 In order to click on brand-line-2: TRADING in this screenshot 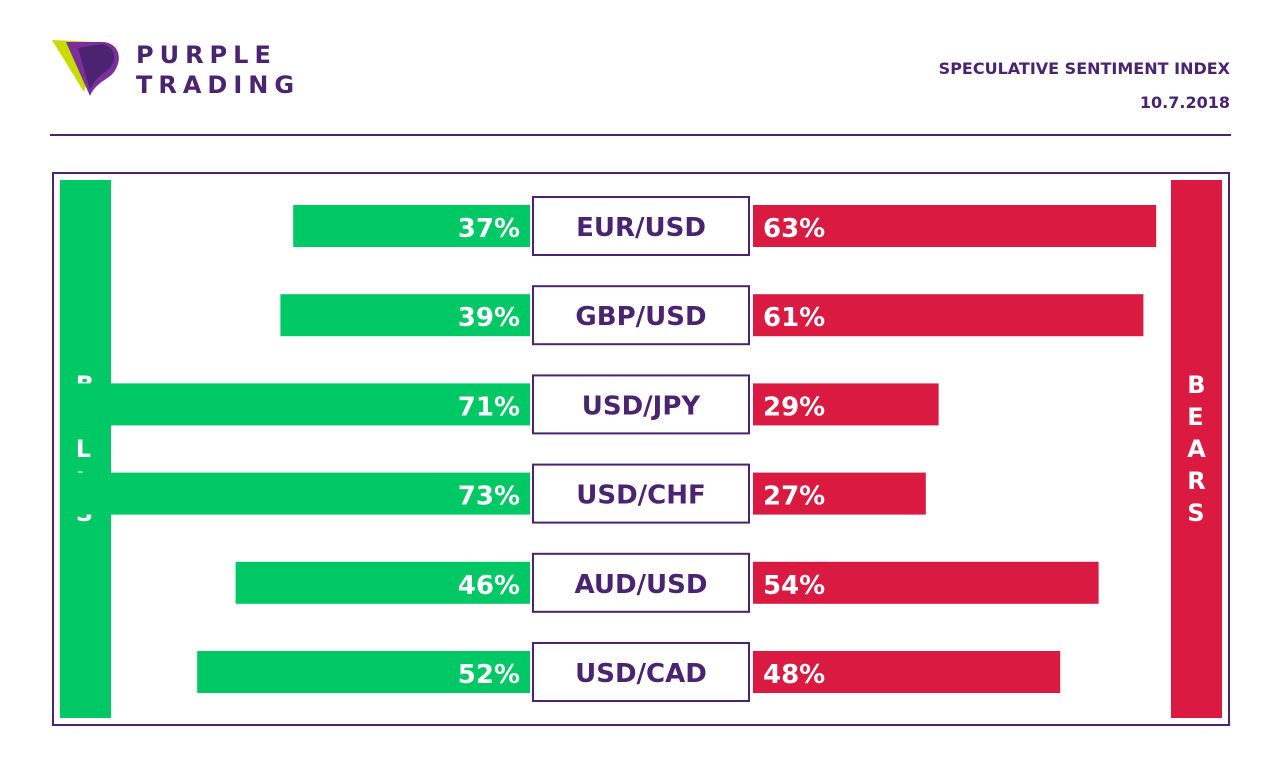, I will do `click(218, 85)`.